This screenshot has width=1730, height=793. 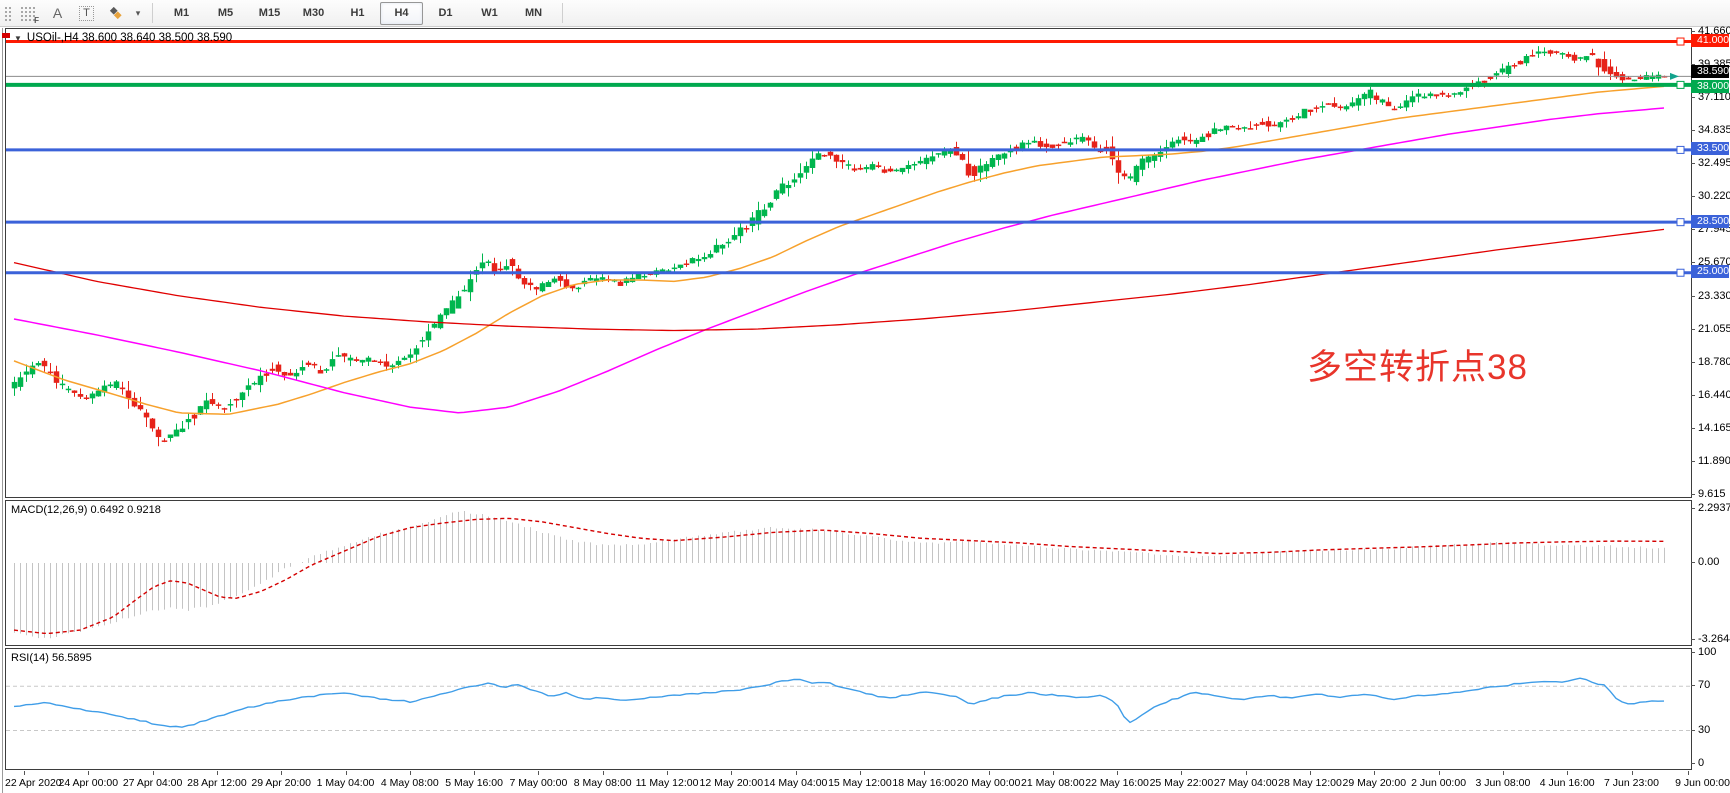 What do you see at coordinates (1710, 148) in the screenshot?
I see `price-badge-33.500: 33.500` at bounding box center [1710, 148].